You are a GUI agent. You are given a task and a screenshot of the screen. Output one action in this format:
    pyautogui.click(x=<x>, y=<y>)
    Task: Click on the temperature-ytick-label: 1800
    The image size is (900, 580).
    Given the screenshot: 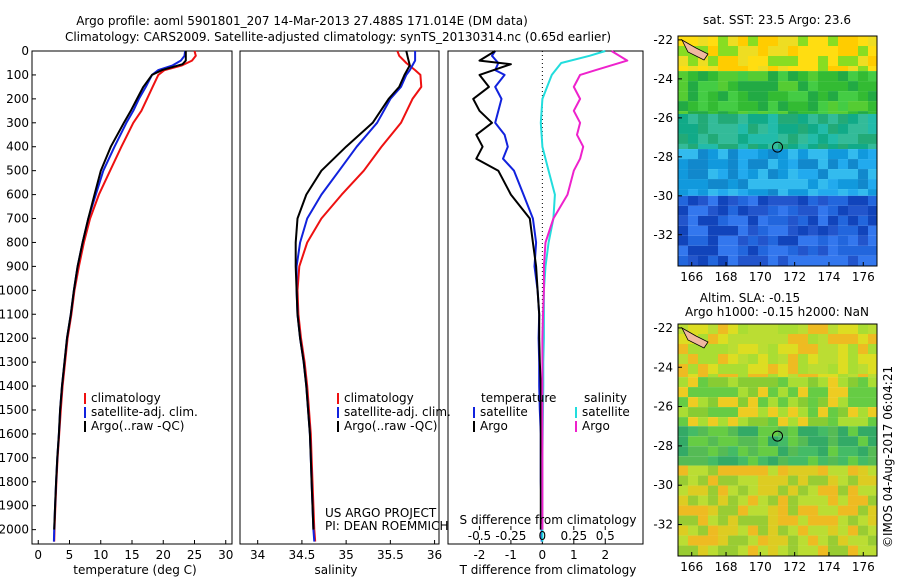 What is the action you would take?
    pyautogui.click(x=14, y=482)
    